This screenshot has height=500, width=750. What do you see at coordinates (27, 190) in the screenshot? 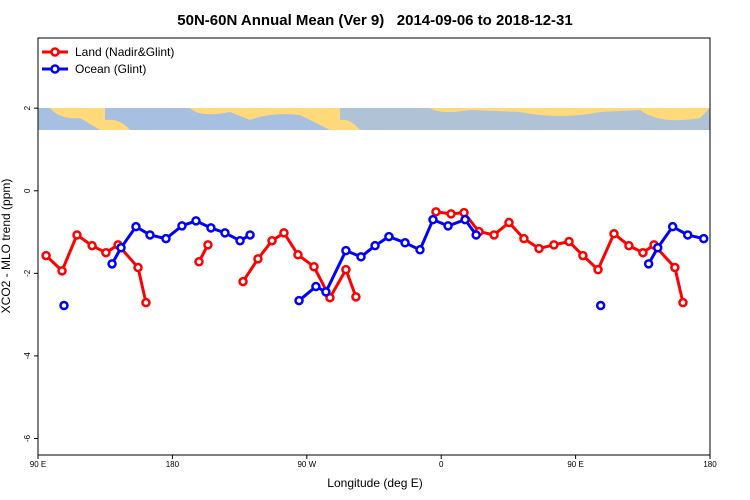
I see `y-tick-label: 0` at bounding box center [27, 190].